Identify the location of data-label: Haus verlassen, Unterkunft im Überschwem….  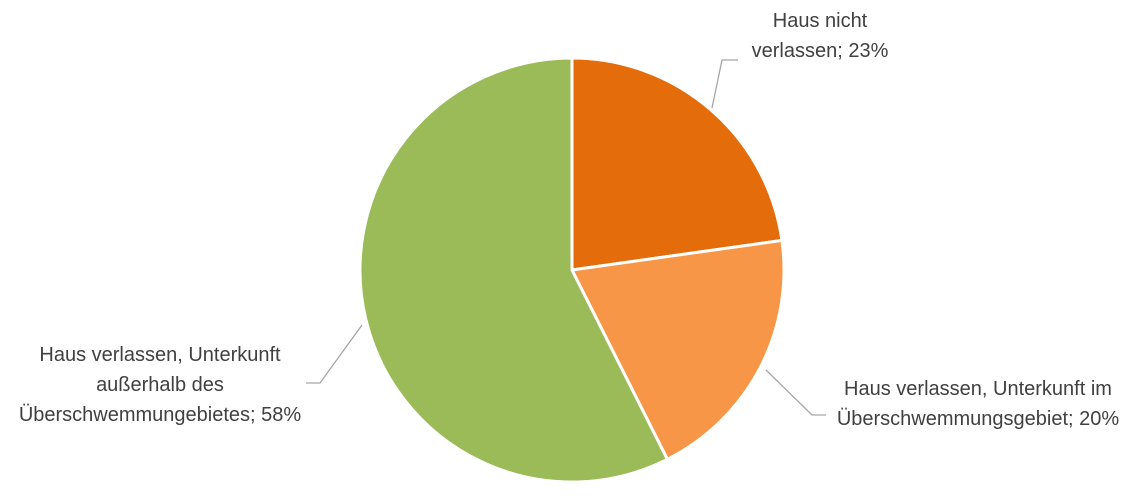
(978, 404).